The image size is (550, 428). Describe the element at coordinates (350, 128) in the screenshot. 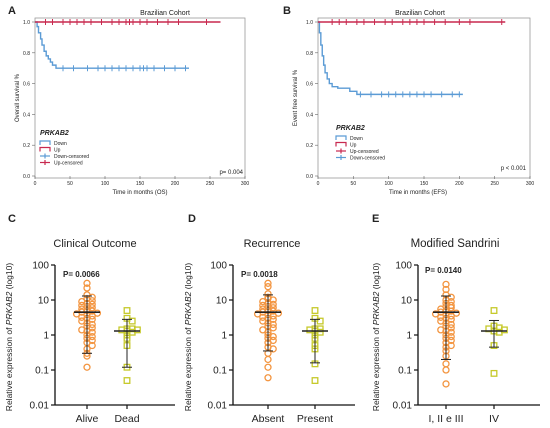

I see `panel-b-legend-title: PRKAB2` at that location.